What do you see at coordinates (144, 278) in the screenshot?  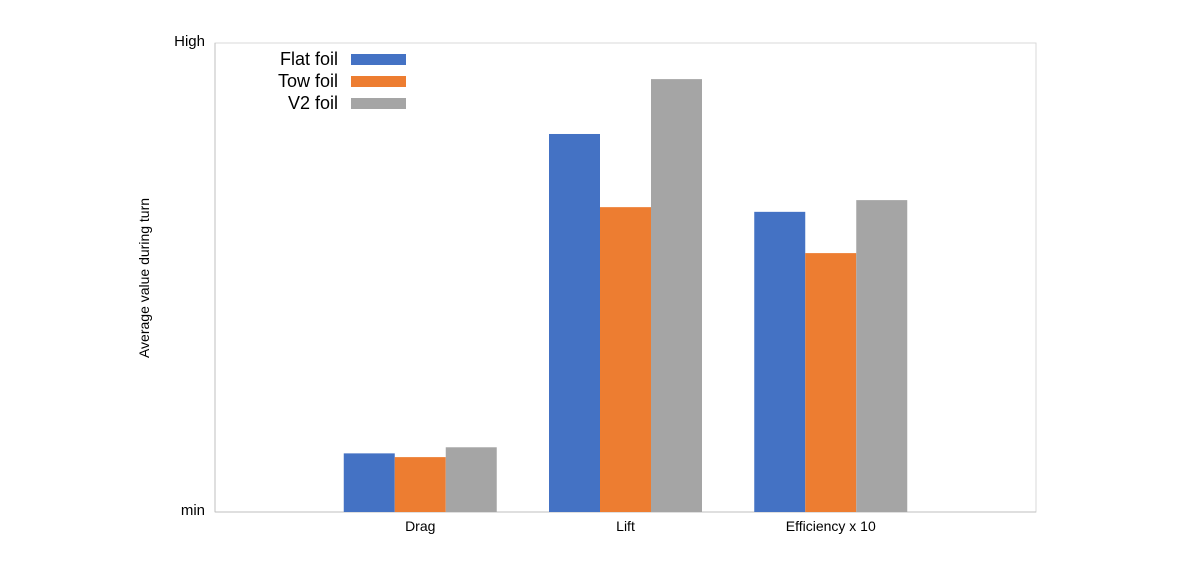 I see `y-axis-title: Average value during turn` at bounding box center [144, 278].